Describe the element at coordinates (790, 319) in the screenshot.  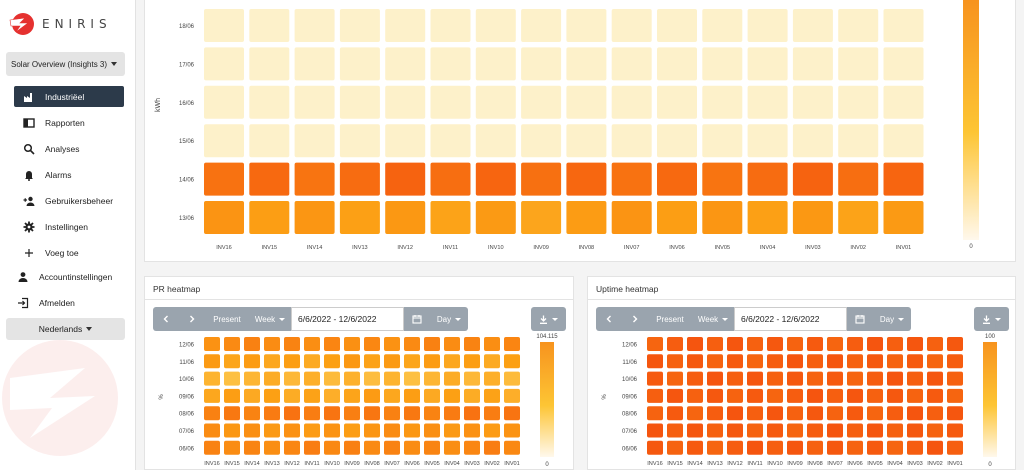
I see `date-range-input: 6/6/2022 - 12/6/2022` at that location.